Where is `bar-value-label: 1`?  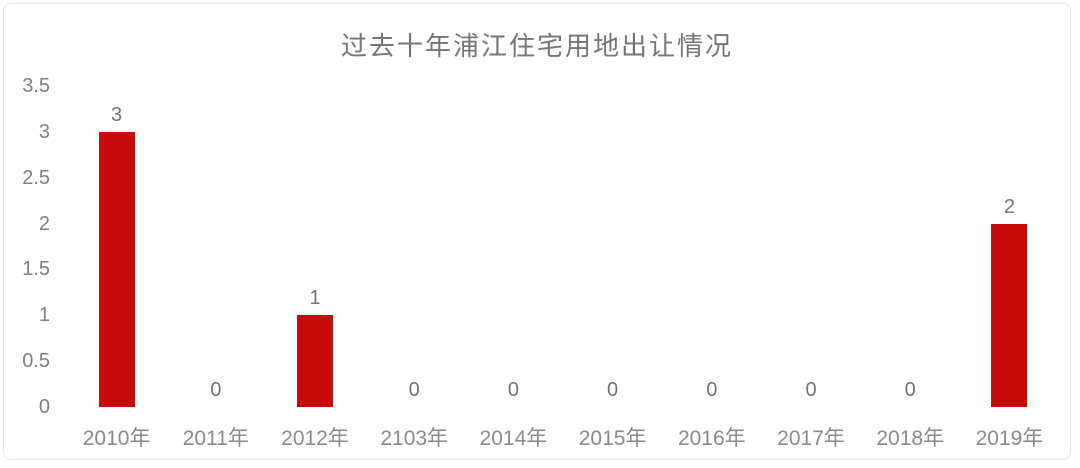
bar-value-label: 1 is located at coordinates (315, 298).